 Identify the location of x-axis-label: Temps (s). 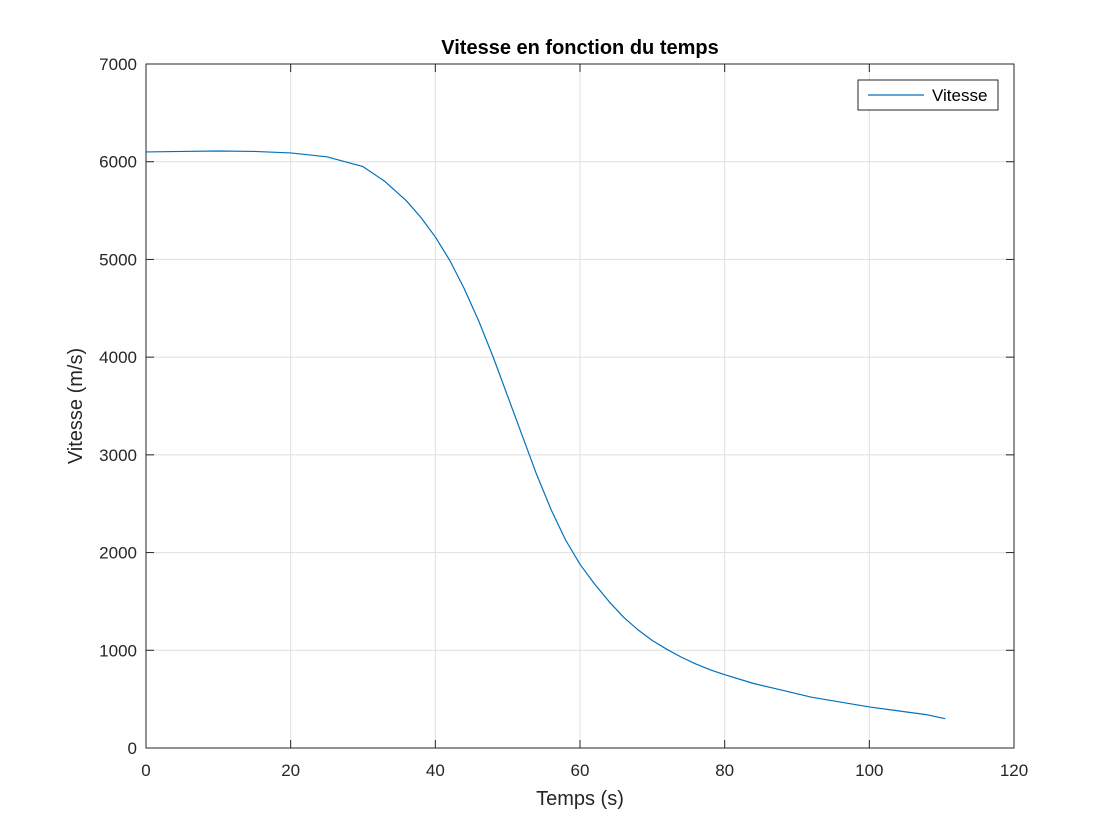
(580, 799).